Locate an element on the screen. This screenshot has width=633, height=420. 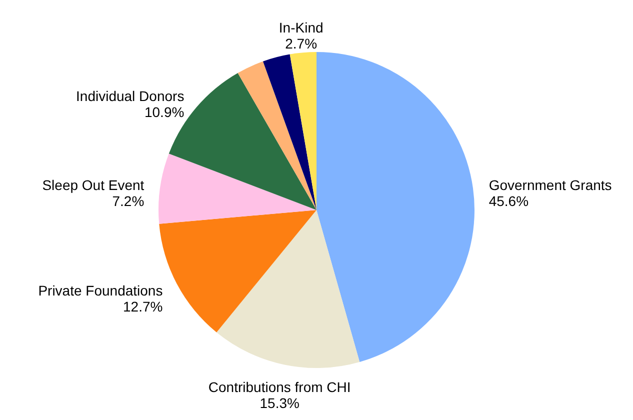
slice-label: Contributions from CHI is located at coordinates (279, 387).